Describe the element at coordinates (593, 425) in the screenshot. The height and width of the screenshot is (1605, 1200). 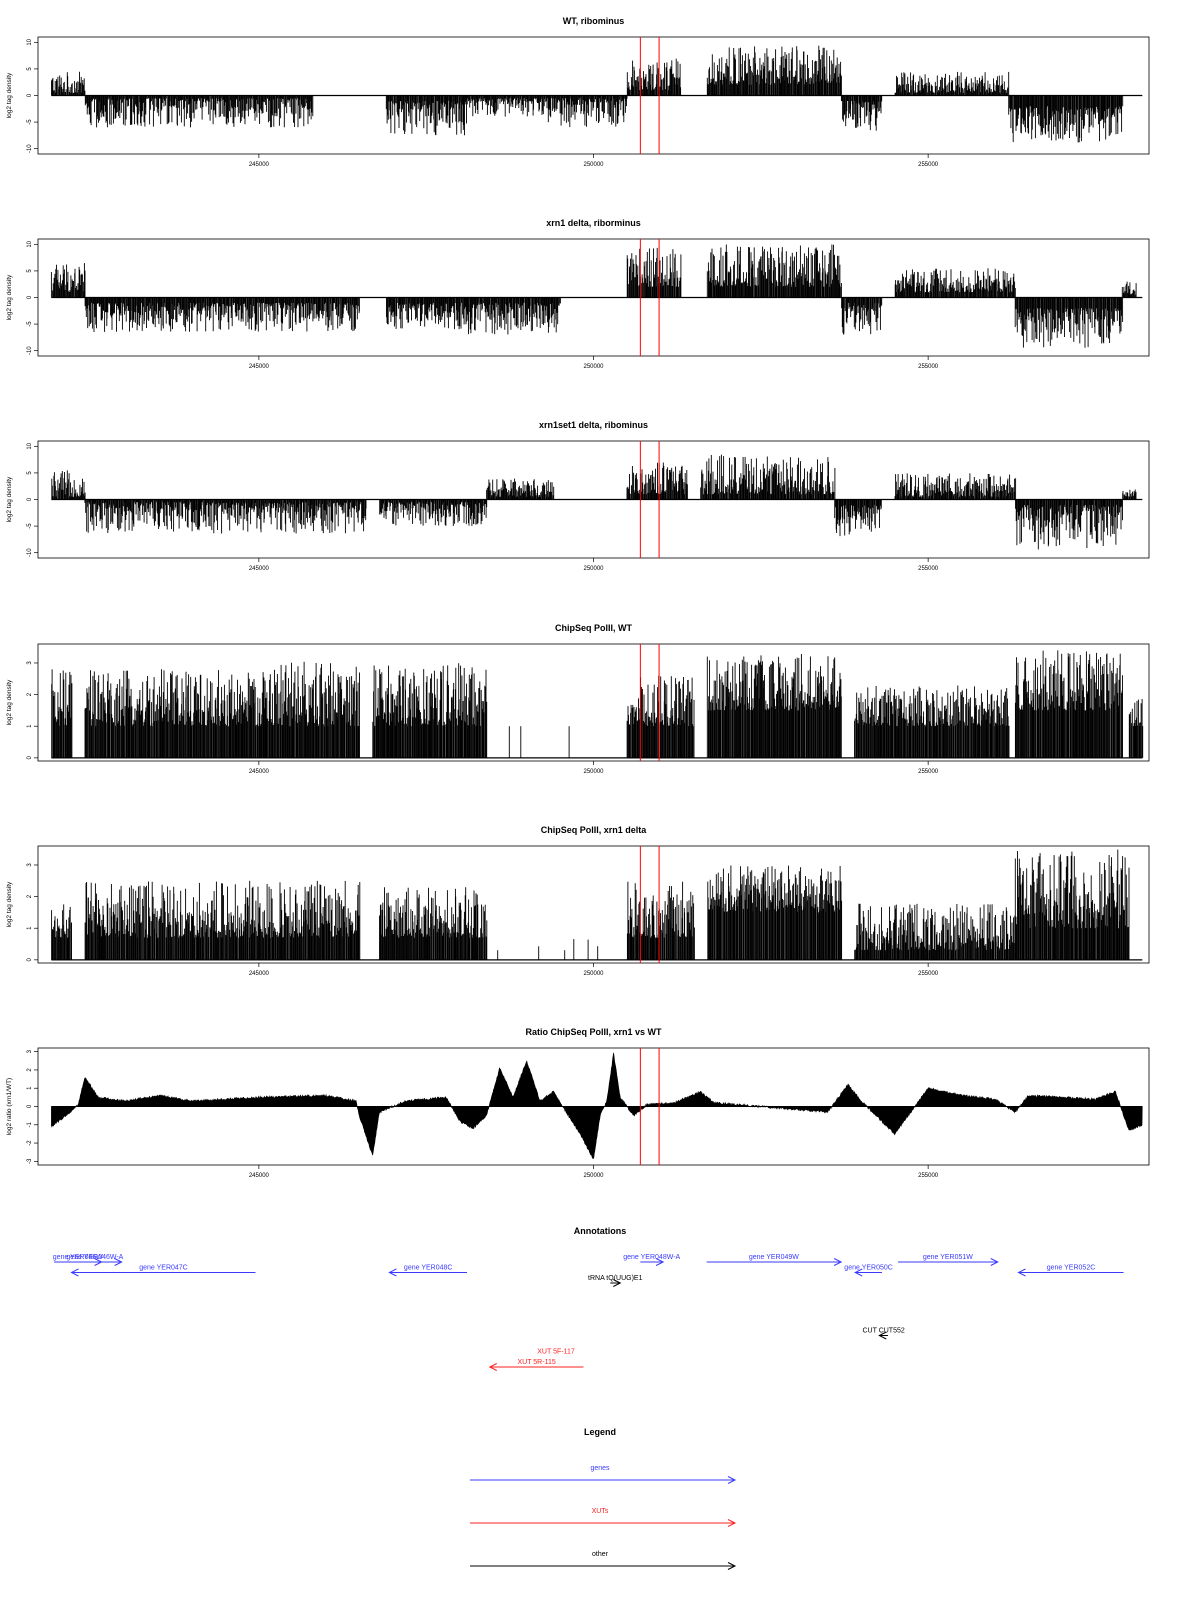
I see `panel-title: xrn1set1 delta, ribominus` at that location.